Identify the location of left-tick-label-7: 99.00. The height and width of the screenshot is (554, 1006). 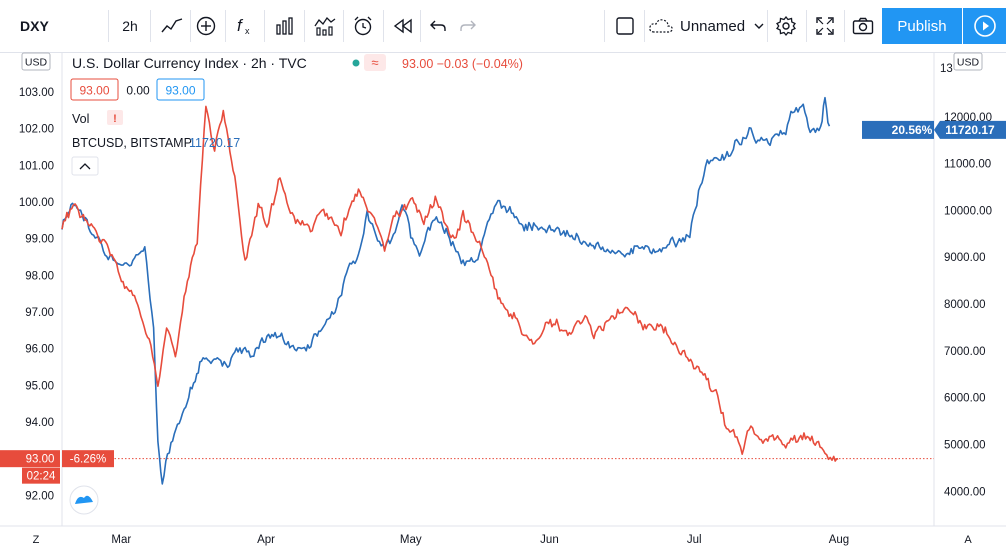
(39, 240).